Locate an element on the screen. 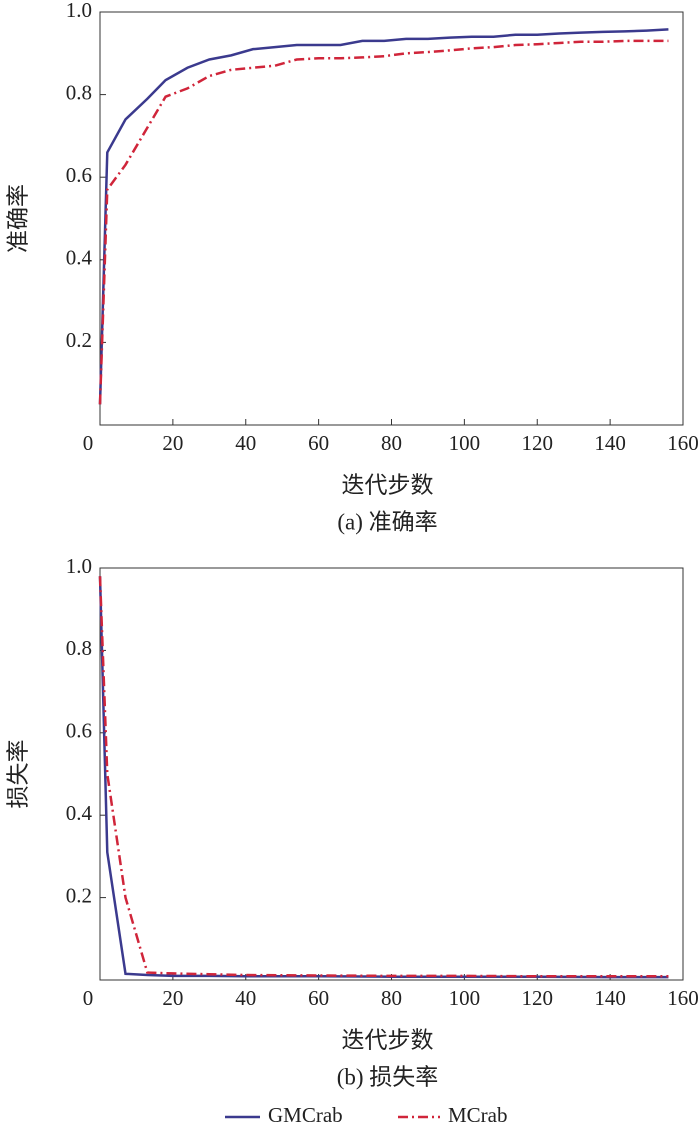 The width and height of the screenshot is (700, 1135). y-axis-label: 准确率 is located at coordinates (17, 218).